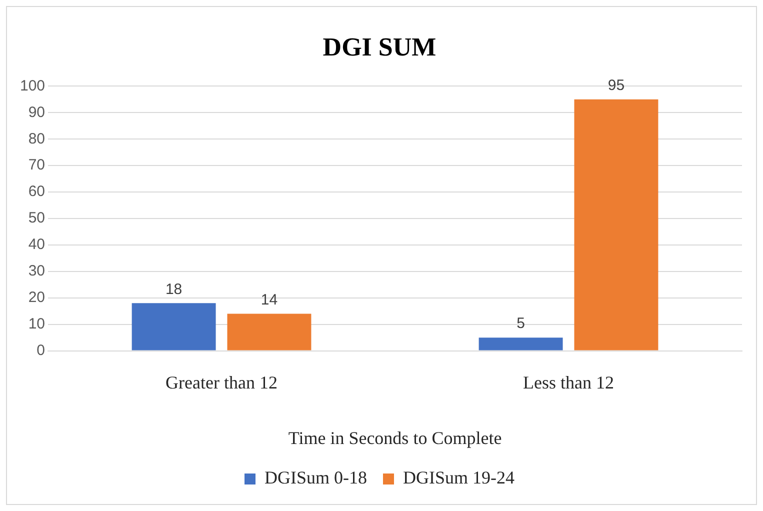  Describe the element at coordinates (37, 139) in the screenshot. I see `y-tick-label: 80` at that location.